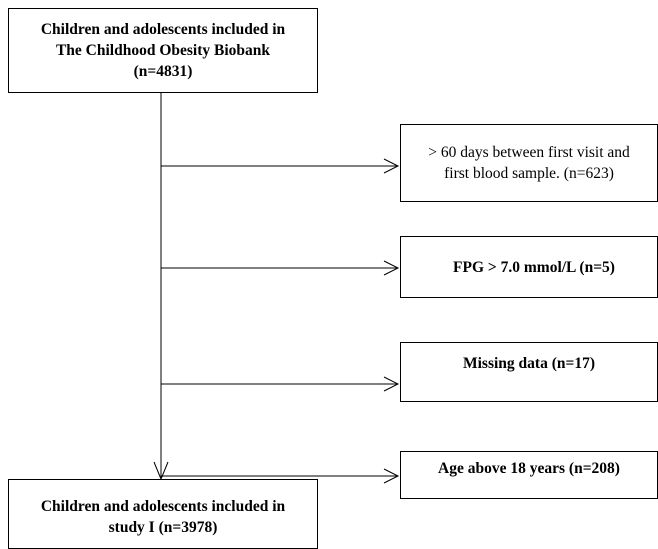  What do you see at coordinates (529, 152) in the screenshot?
I see `exclusion-1-line-1: > 60 days between first visit and` at bounding box center [529, 152].